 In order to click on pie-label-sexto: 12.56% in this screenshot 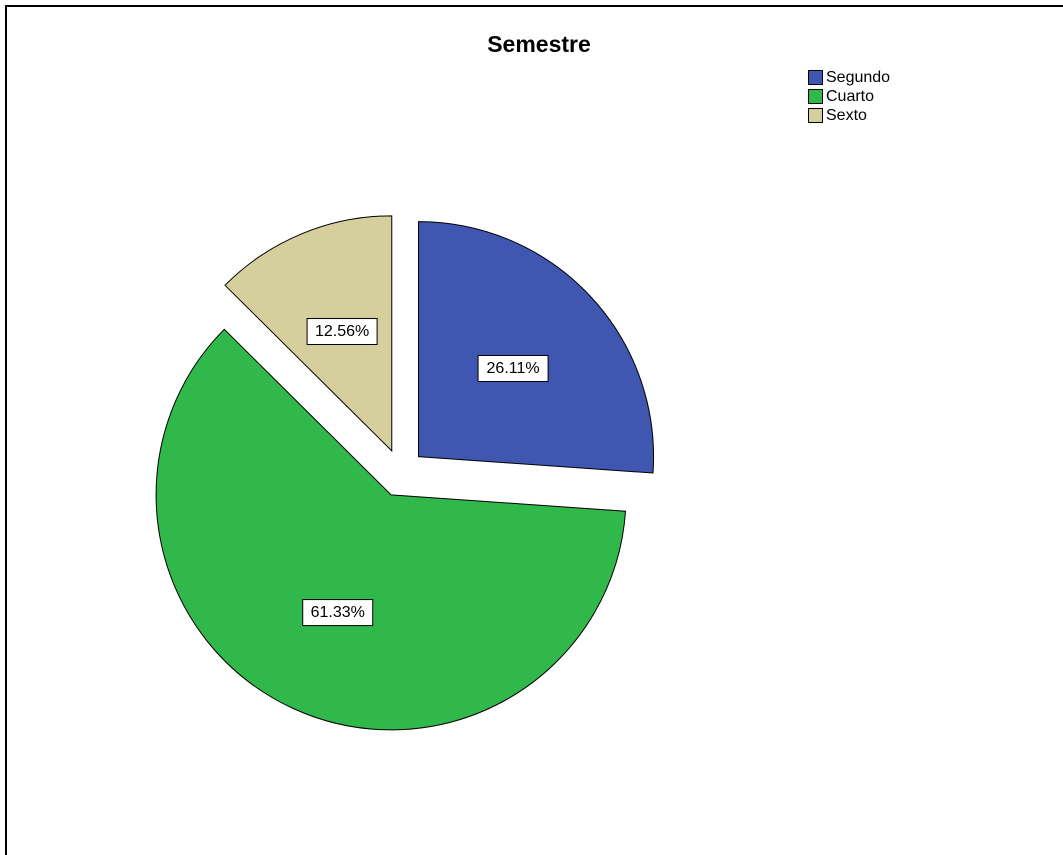, I will do `click(342, 332)`.